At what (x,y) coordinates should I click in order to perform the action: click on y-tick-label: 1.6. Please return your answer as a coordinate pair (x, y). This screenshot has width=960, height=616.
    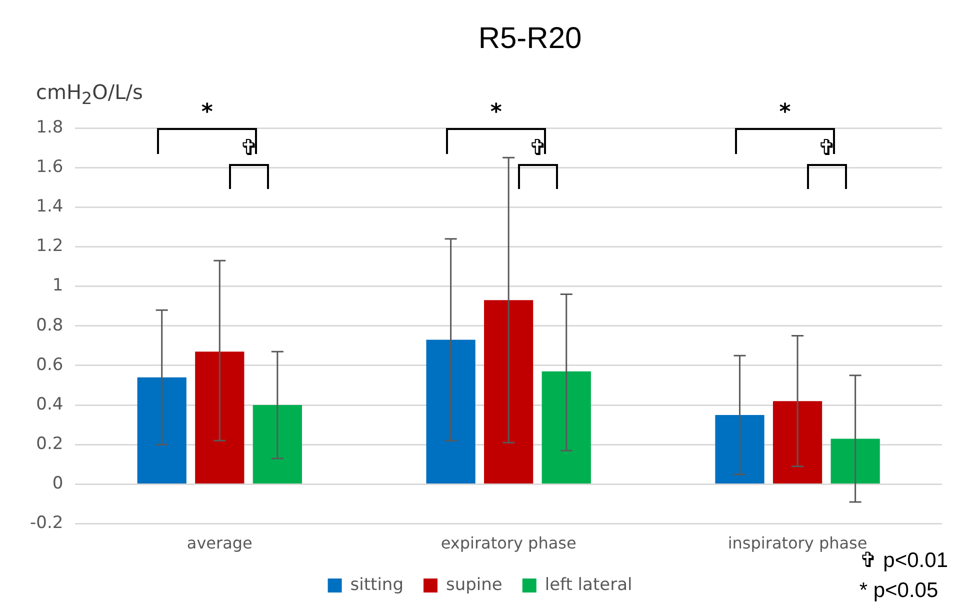
    Looking at the image, I should click on (50, 167).